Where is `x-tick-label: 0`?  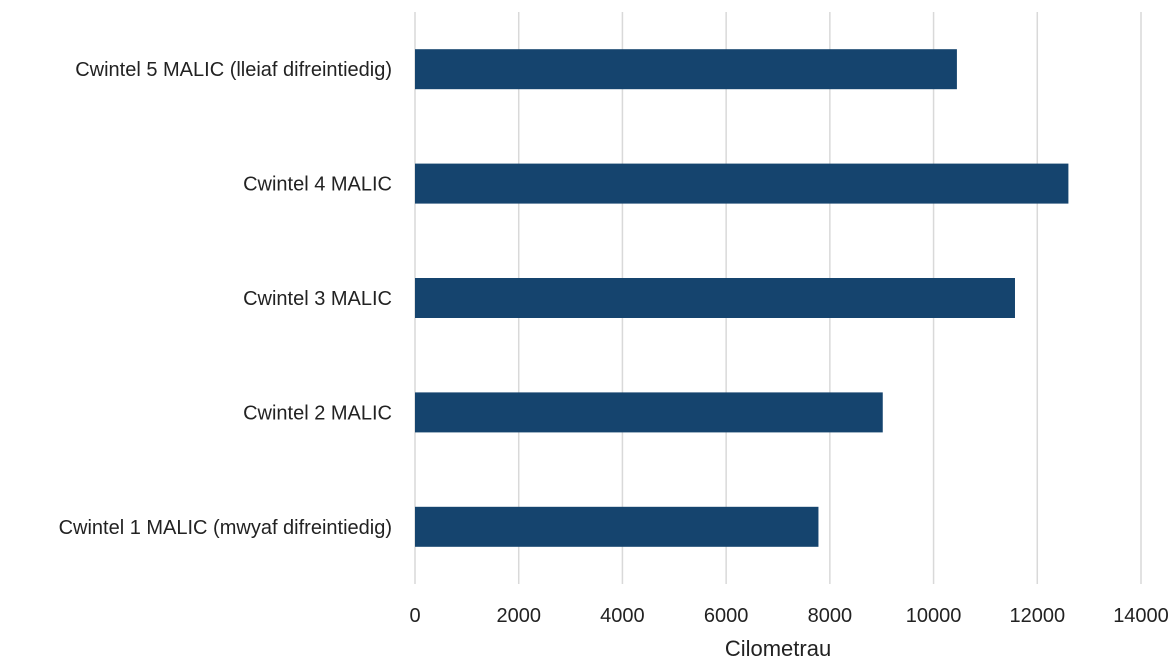 x-tick-label: 0 is located at coordinates (414, 616).